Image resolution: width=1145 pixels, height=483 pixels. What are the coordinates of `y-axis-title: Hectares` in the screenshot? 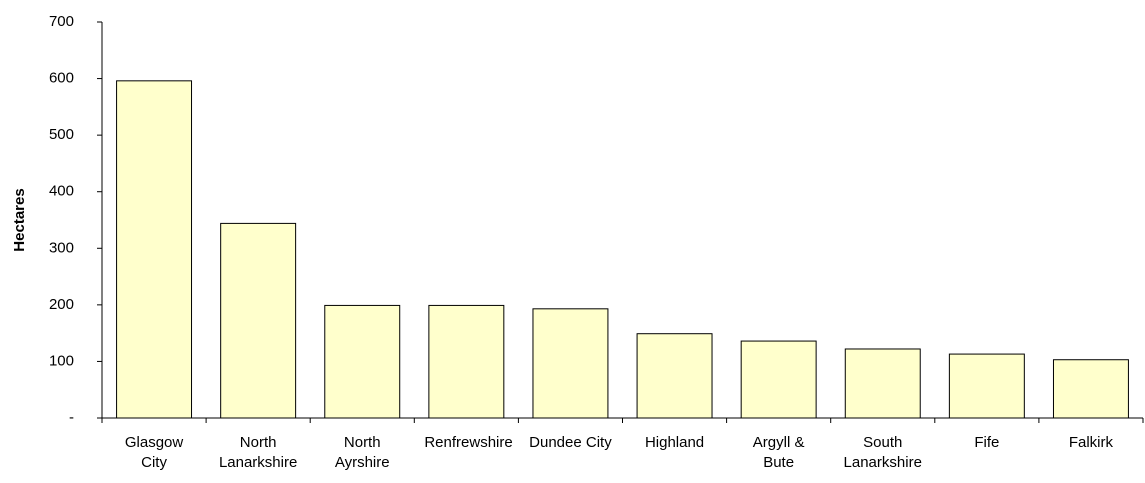 It's located at (19, 219).